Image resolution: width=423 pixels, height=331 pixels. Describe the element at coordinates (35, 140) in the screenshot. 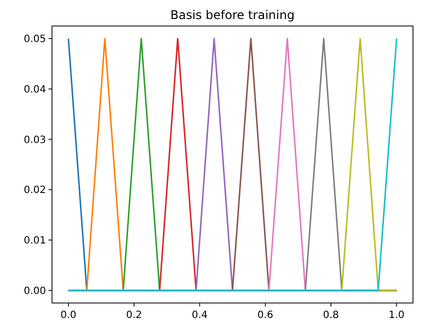

I see `y-tick-label: 0.03` at that location.